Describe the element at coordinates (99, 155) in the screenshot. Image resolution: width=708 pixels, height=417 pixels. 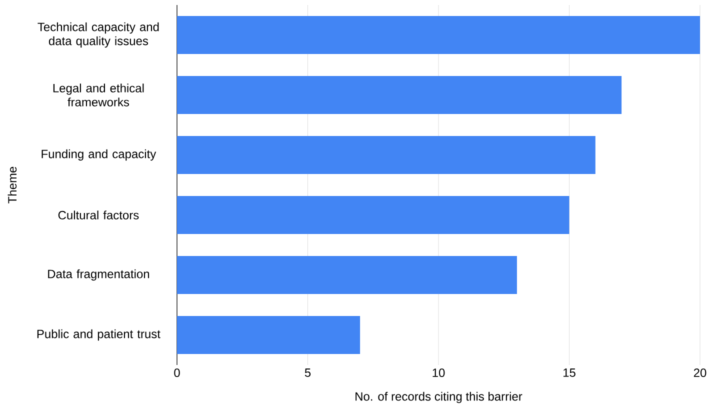
I see `y-tick-label: Funding and capacity` at that location.